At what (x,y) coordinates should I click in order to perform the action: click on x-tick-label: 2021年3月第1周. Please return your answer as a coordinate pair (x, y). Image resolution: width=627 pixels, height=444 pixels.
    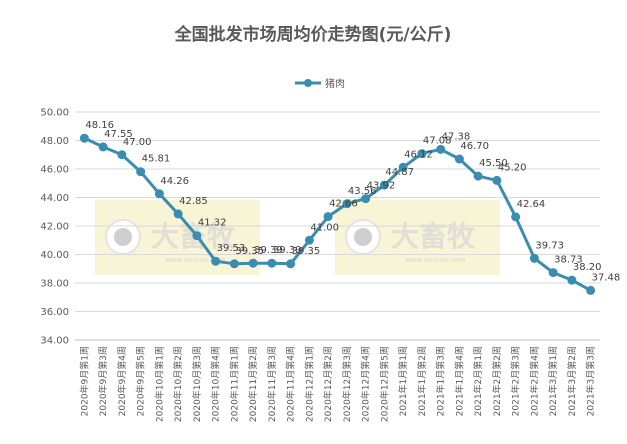
    Looking at the image, I should click on (553, 381).